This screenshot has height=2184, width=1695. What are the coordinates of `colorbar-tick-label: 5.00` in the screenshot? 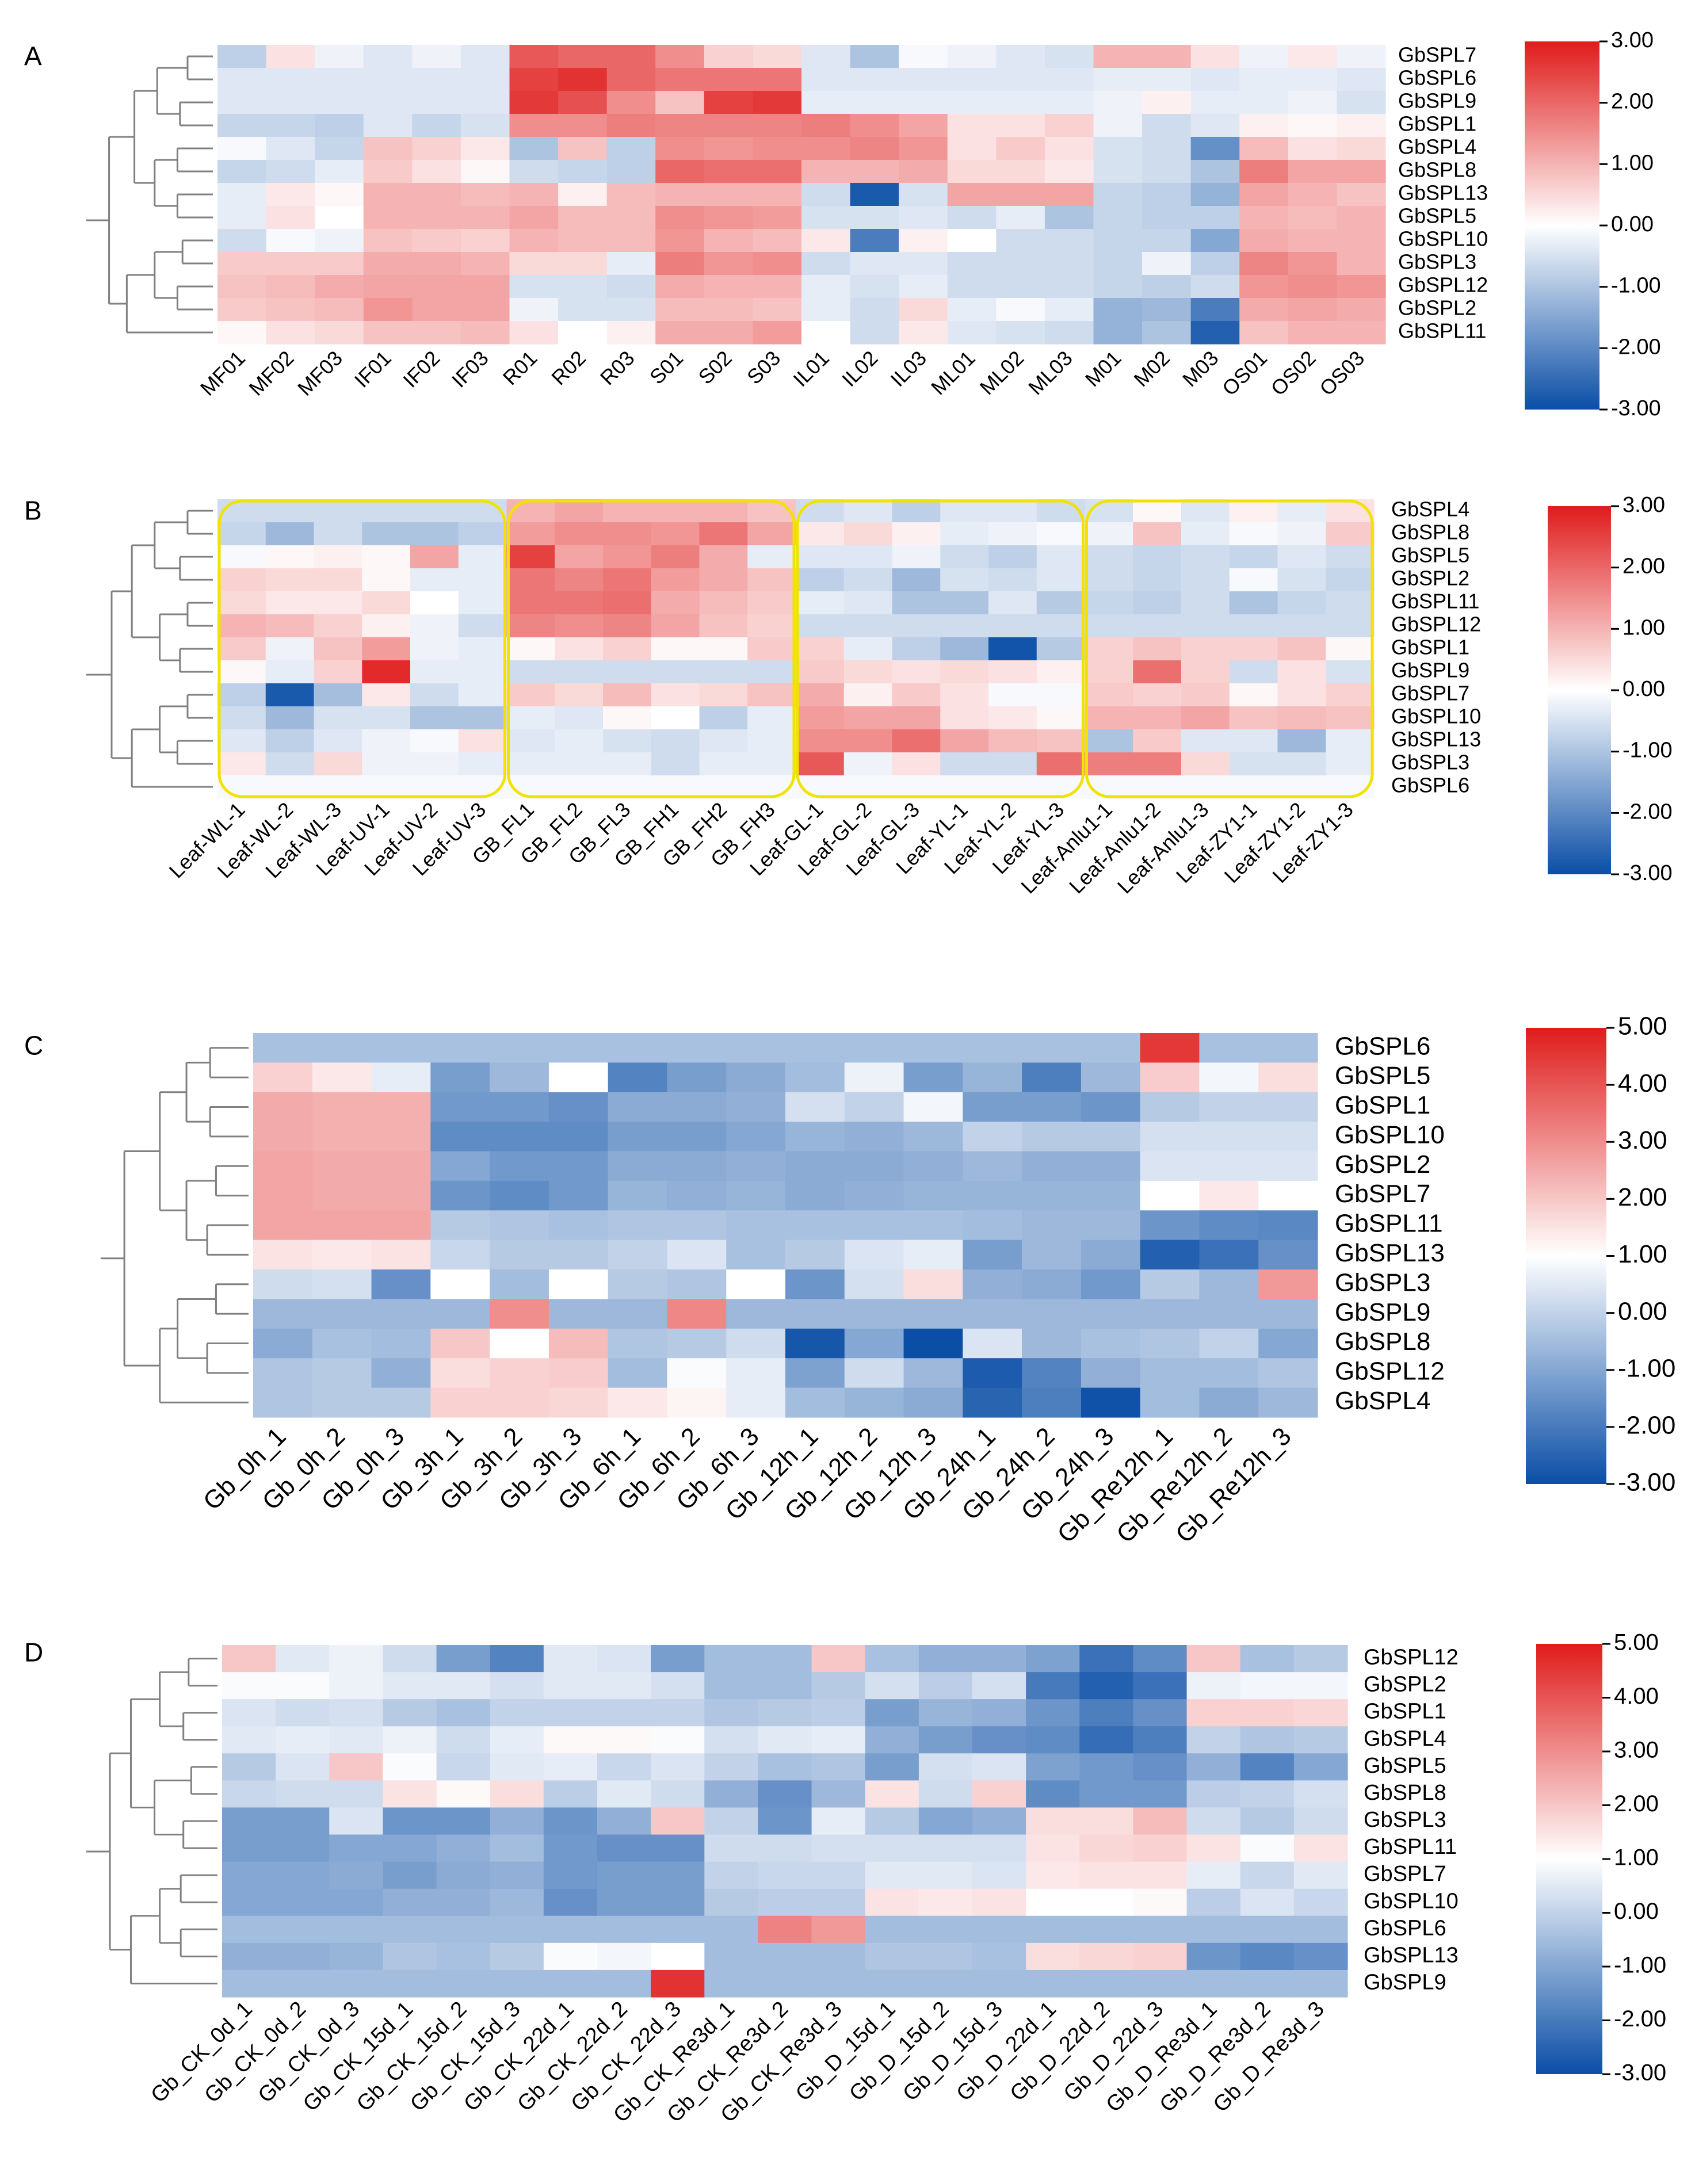 It's located at (1636, 1642).